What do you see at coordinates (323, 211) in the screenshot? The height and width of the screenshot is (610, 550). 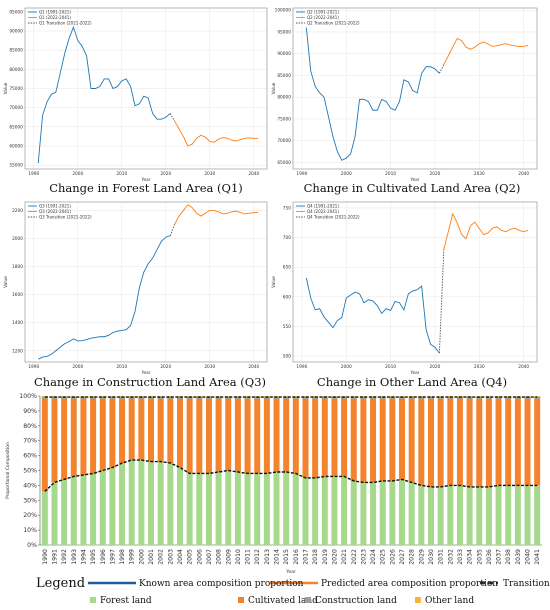 I see `legend-label: Q4 (2022-2041)` at bounding box center [323, 211].